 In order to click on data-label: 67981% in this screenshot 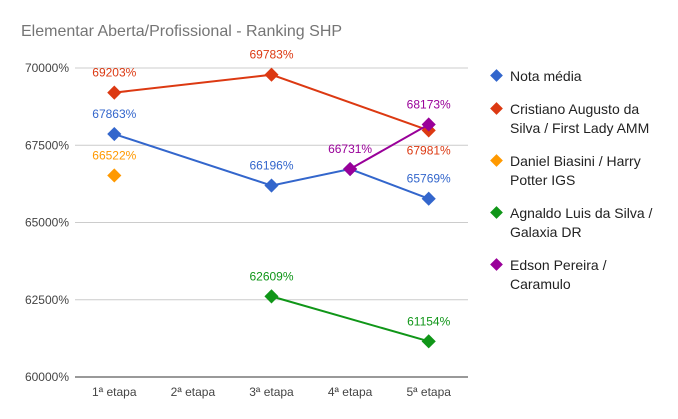, I will do `click(429, 150)`.